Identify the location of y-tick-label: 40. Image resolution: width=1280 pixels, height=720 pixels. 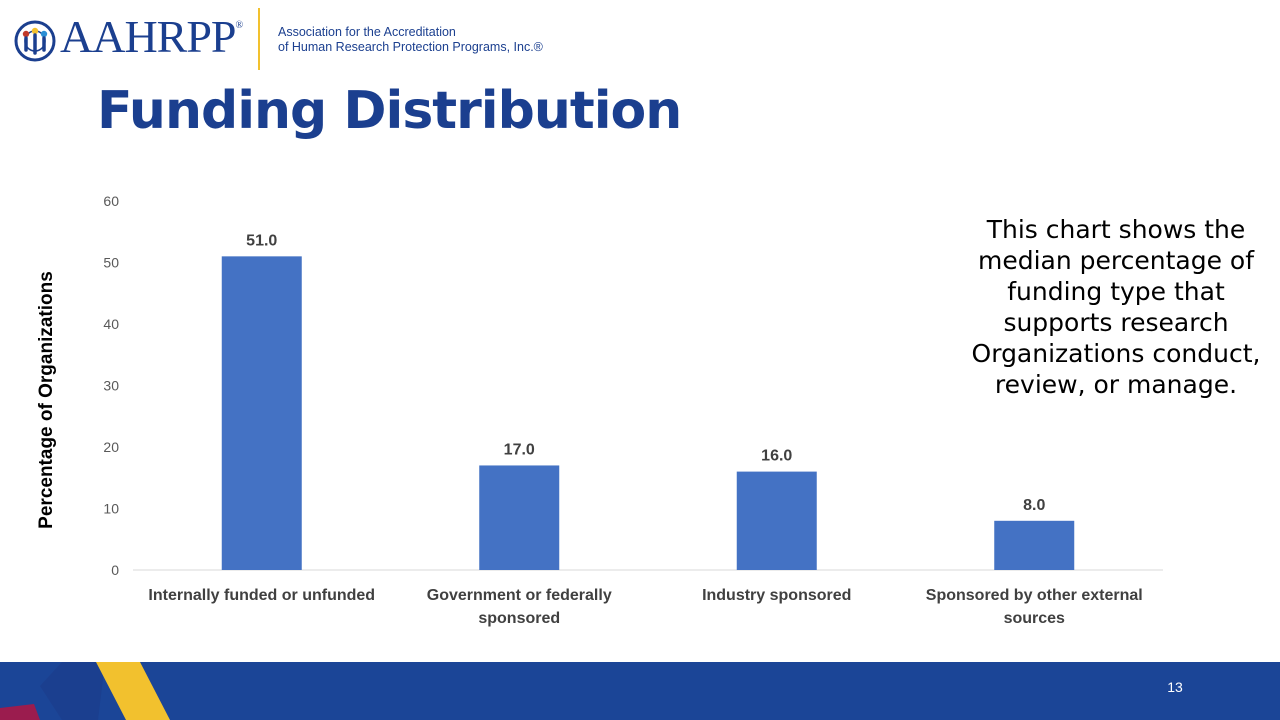
(111, 324).